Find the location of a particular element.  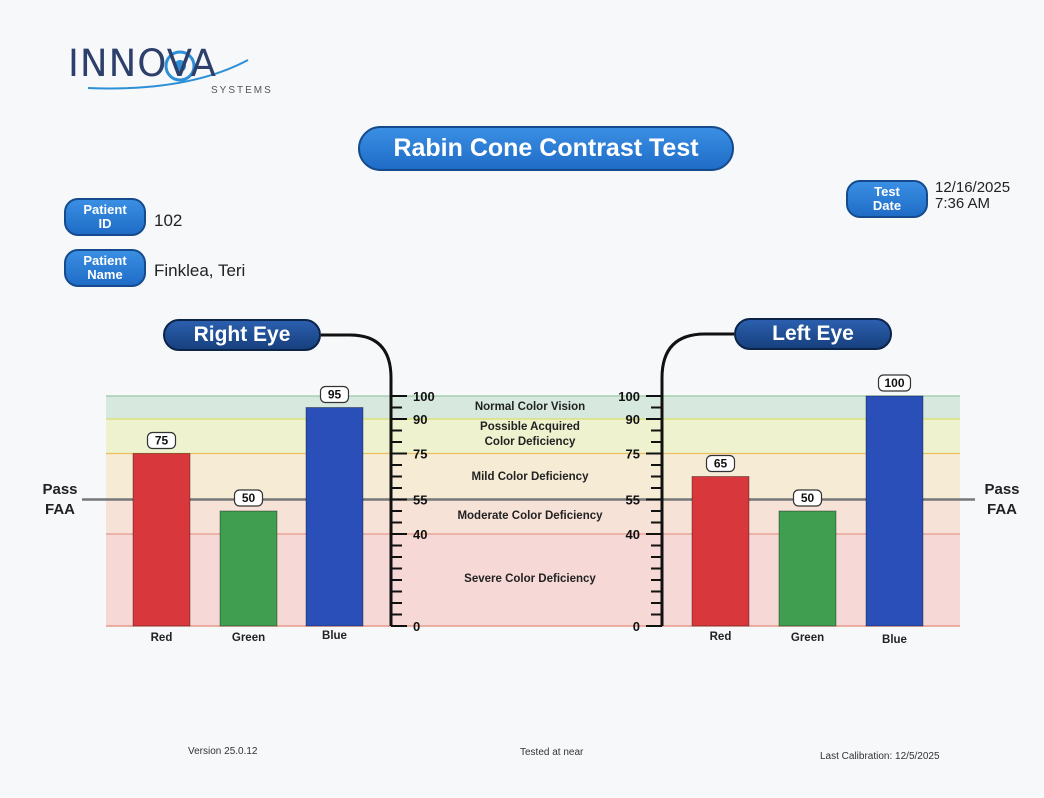

test-date-label: Test Date is located at coordinates (887, 199).